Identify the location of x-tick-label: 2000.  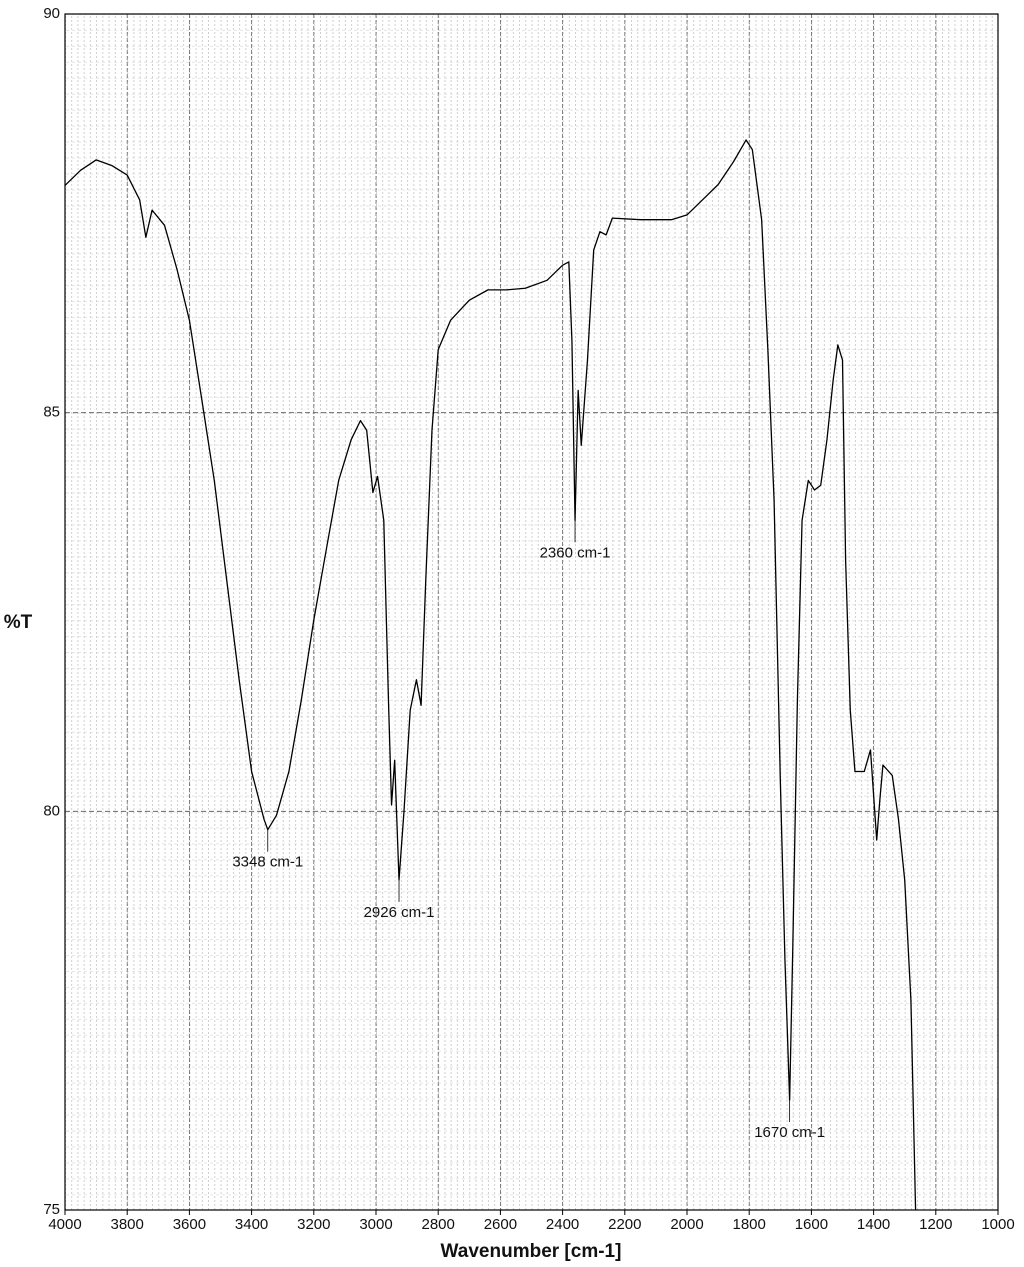
(686, 1224).